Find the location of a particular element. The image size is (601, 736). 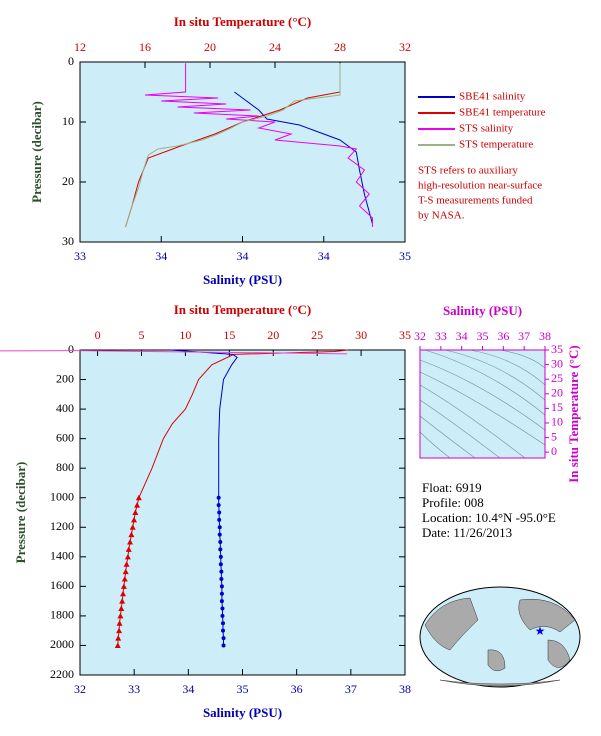

y-tick-label: 10 is located at coordinates (557, 422).